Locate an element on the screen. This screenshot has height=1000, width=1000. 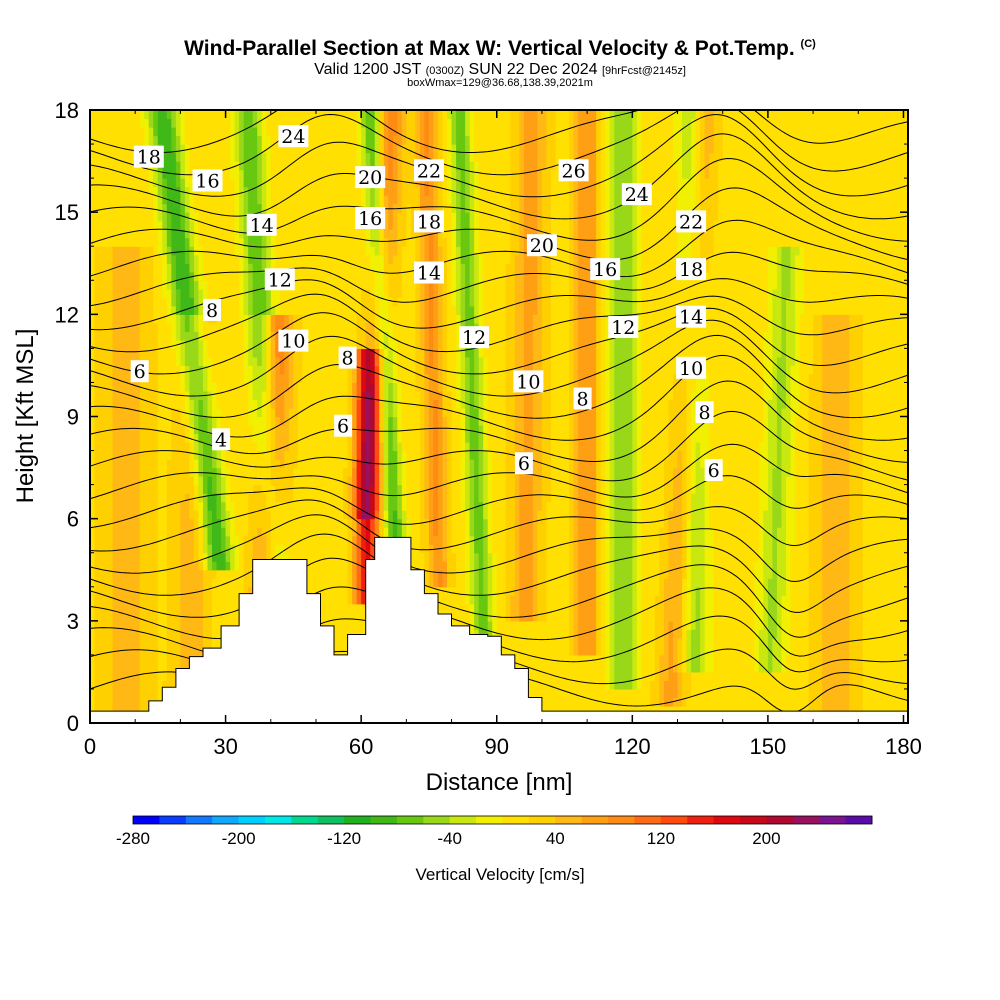
colorbar-tick-label: -40 is located at coordinates (449, 838).